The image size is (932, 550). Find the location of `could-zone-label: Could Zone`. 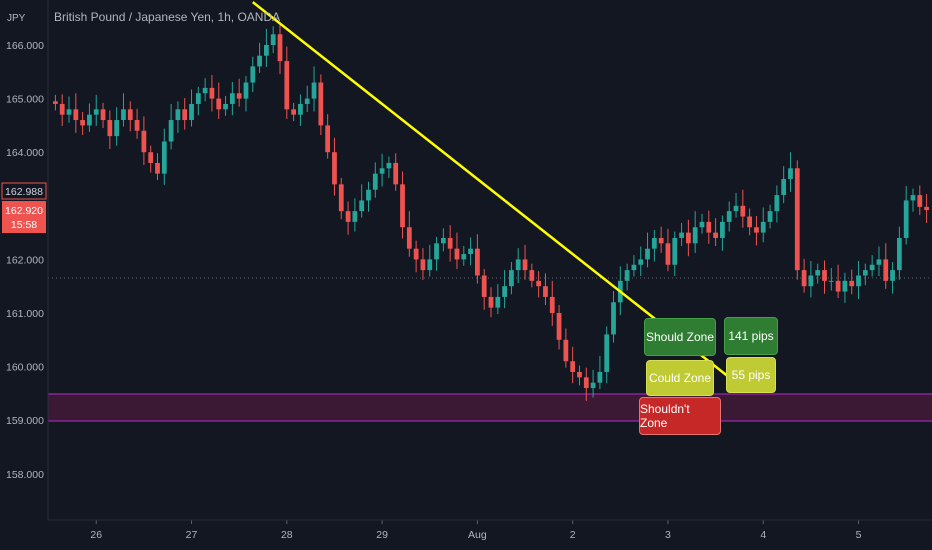

could-zone-label: Could Zone is located at coordinates (680, 378).